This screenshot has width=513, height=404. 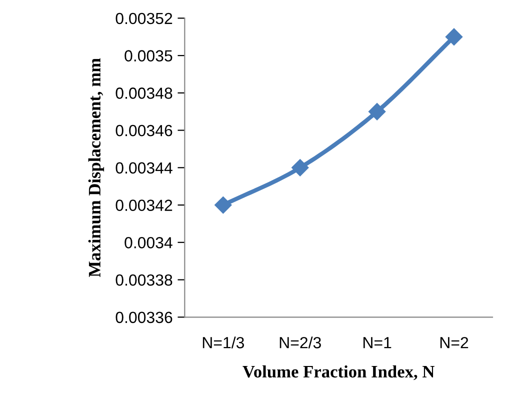 I want to click on x-tick-label: N=1, so click(x=377, y=342).